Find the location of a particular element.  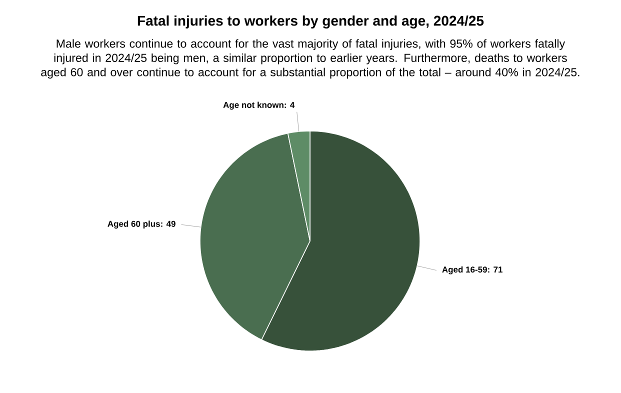

slice-label: Aged 16-59: 71 is located at coordinates (472, 270).